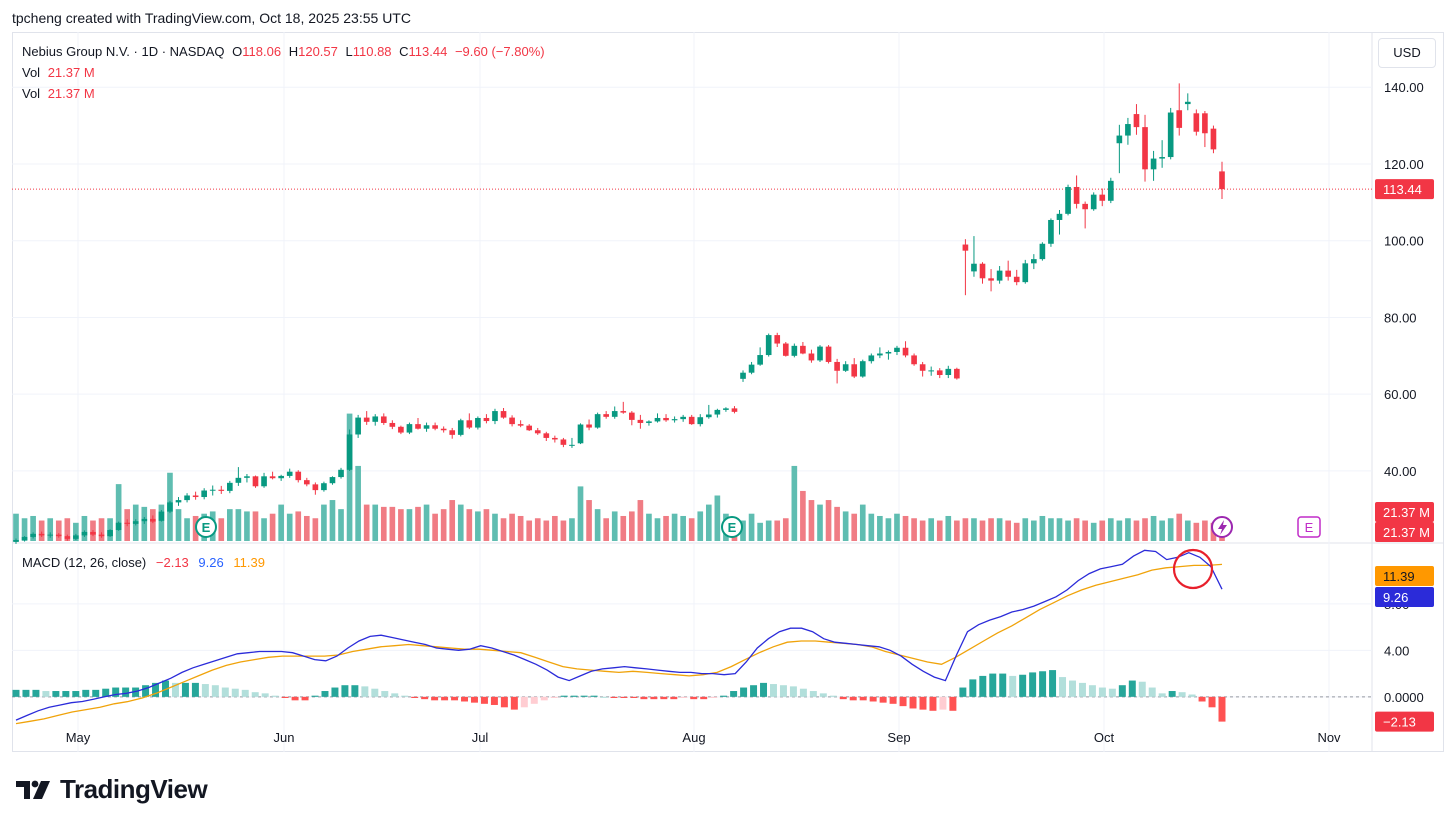 This screenshot has width=1456, height=826. I want to click on currency-button: USD, so click(1407, 53).